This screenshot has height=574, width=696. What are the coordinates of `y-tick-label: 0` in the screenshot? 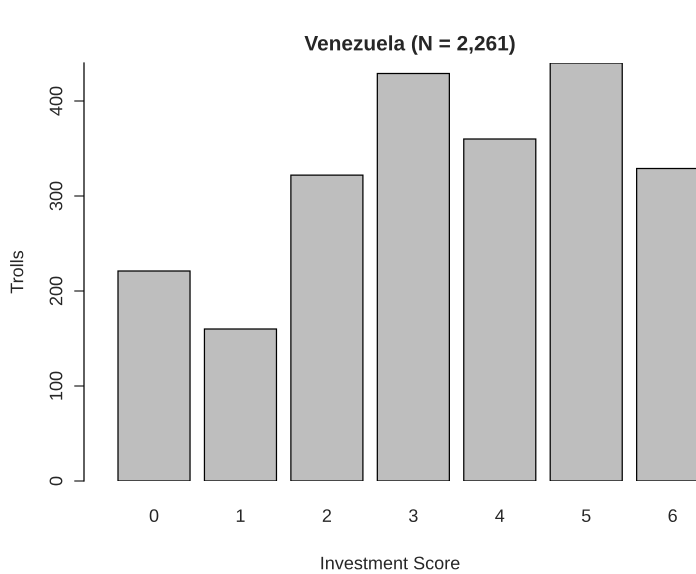 It's located at (56, 481).